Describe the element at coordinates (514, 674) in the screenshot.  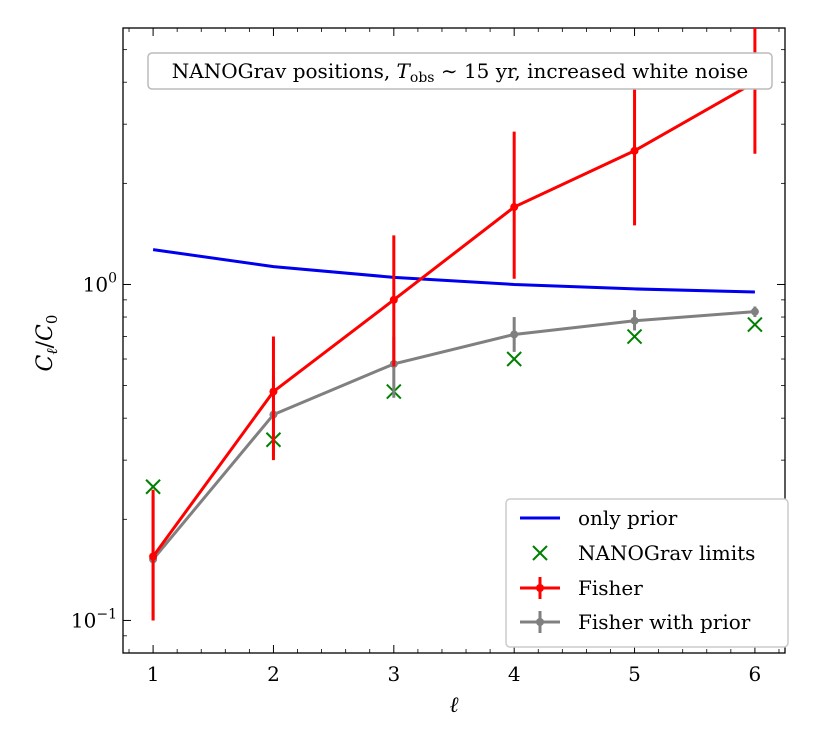
I see `x-tick-label: 4` at that location.